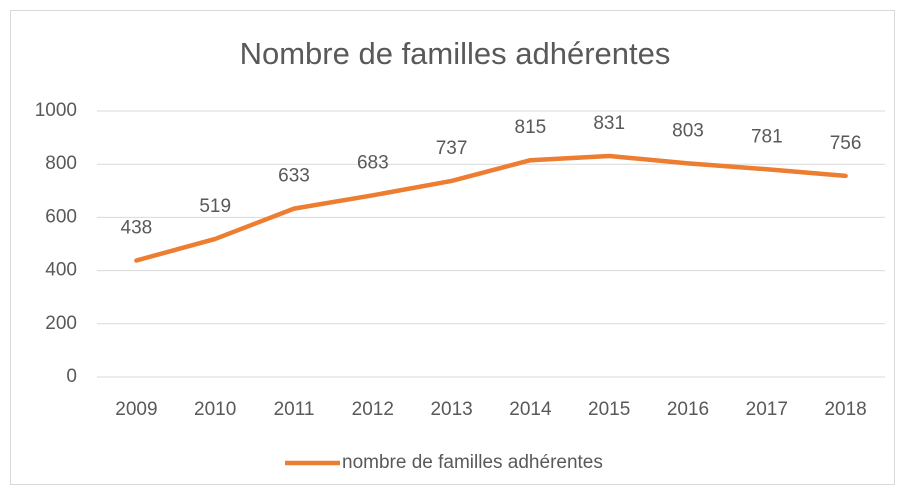 Image resolution: width=904 pixels, height=492 pixels. Describe the element at coordinates (688, 409) in the screenshot. I see `x-tick-label: 2016` at that location.